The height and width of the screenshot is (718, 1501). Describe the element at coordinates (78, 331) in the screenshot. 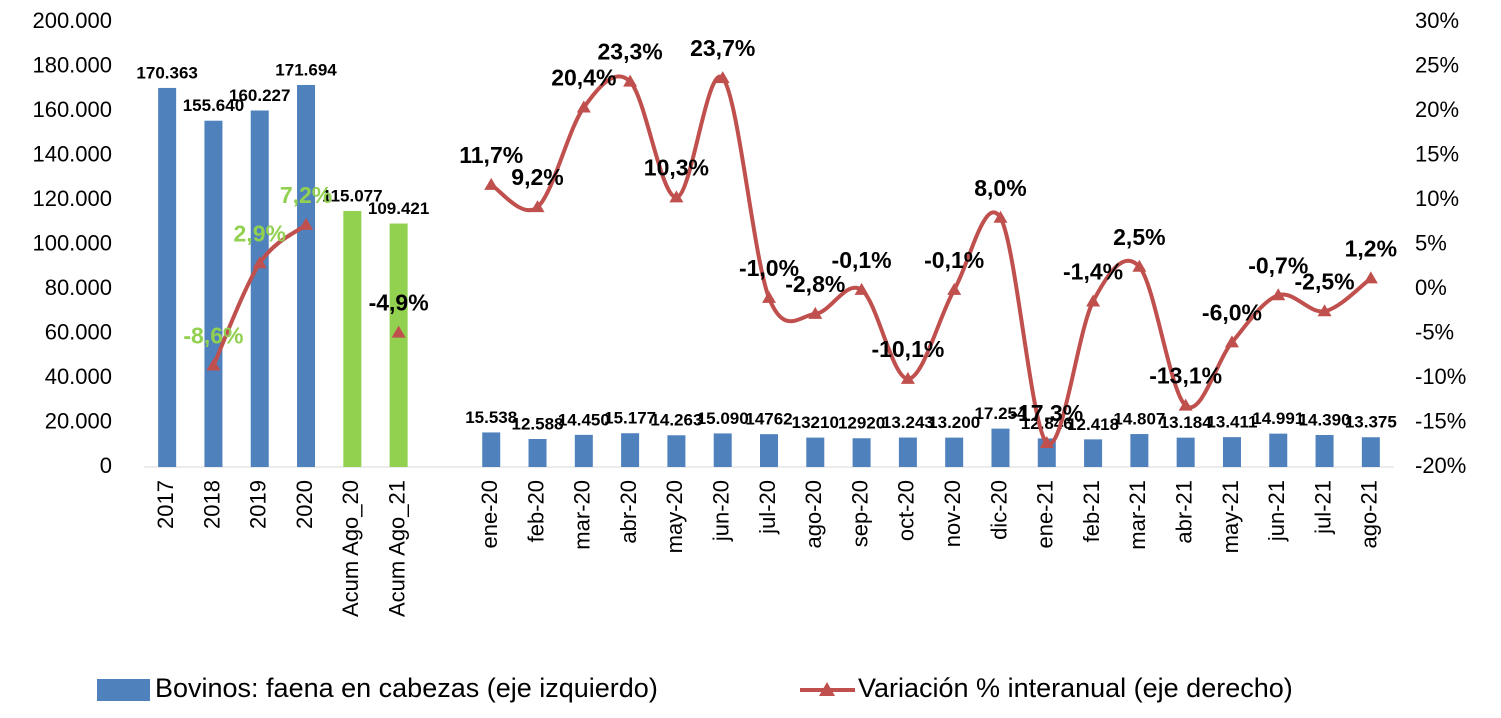

I see `y-tick-label: 60.000` at that location.